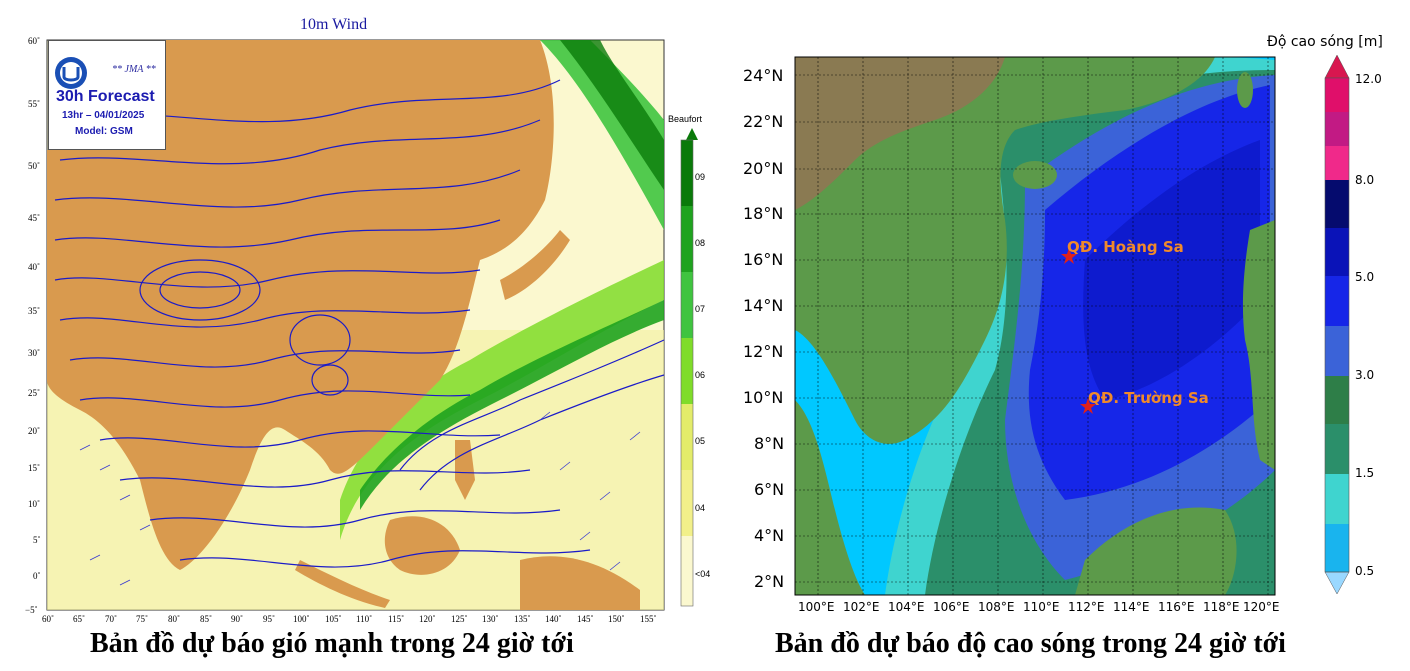  Describe the element at coordinates (769, 443) in the screenshot. I see `lat-tick: 8°N` at that location.